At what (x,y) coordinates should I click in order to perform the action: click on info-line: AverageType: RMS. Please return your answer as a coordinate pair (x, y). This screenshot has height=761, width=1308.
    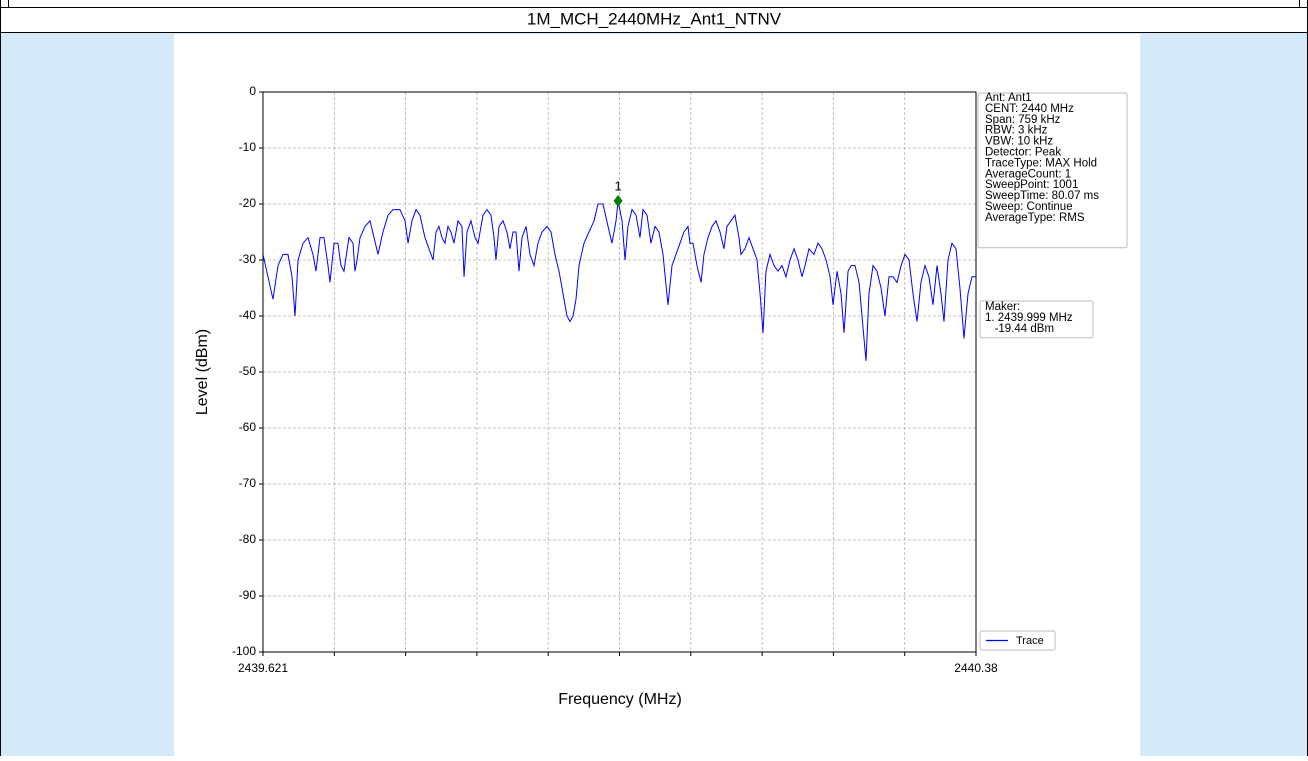
    Looking at the image, I should click on (1035, 218).